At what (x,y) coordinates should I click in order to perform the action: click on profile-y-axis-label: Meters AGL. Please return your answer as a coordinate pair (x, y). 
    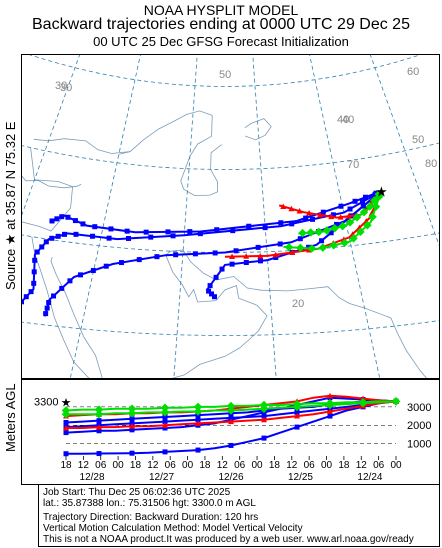
    Looking at the image, I should click on (10, 417).